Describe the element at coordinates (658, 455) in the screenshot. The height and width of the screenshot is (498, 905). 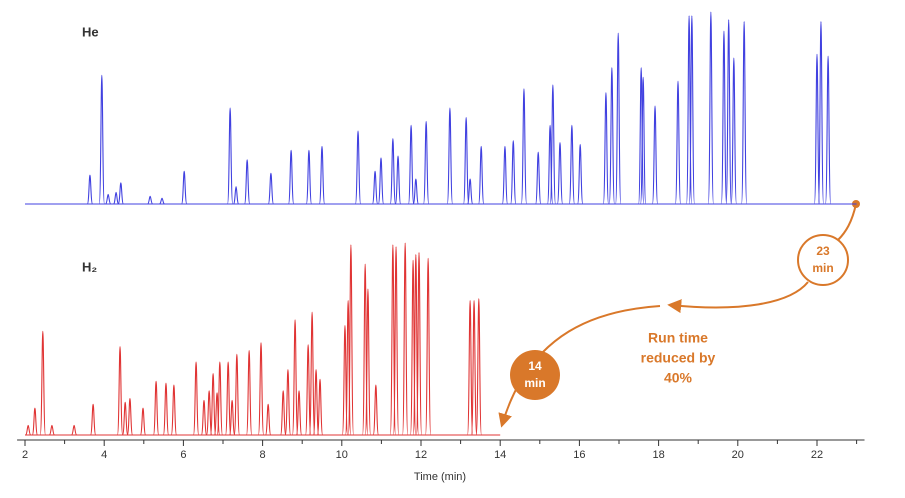
I see `x-tick-label: 18` at that location.